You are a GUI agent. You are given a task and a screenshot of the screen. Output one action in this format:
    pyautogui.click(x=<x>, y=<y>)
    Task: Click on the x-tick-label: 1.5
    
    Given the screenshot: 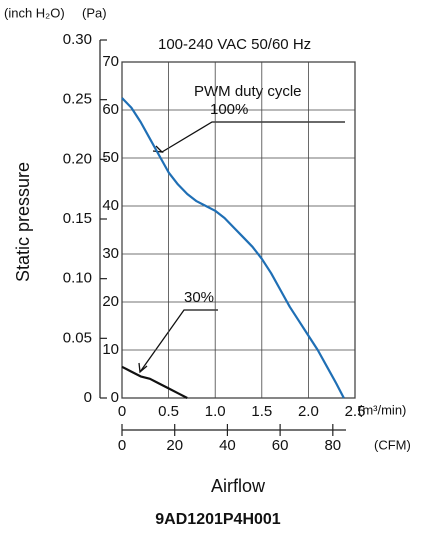 What is the action you would take?
    pyautogui.click(x=261, y=411)
    